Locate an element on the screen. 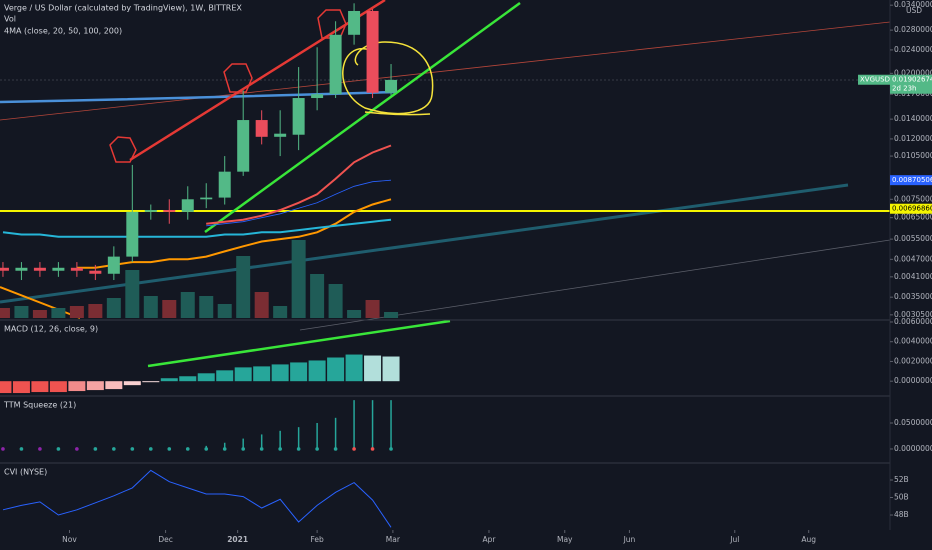 Image resolution: width=932 pixels, height=550 pixels. y-tick-label: 0.00200000 is located at coordinates (913, 360).